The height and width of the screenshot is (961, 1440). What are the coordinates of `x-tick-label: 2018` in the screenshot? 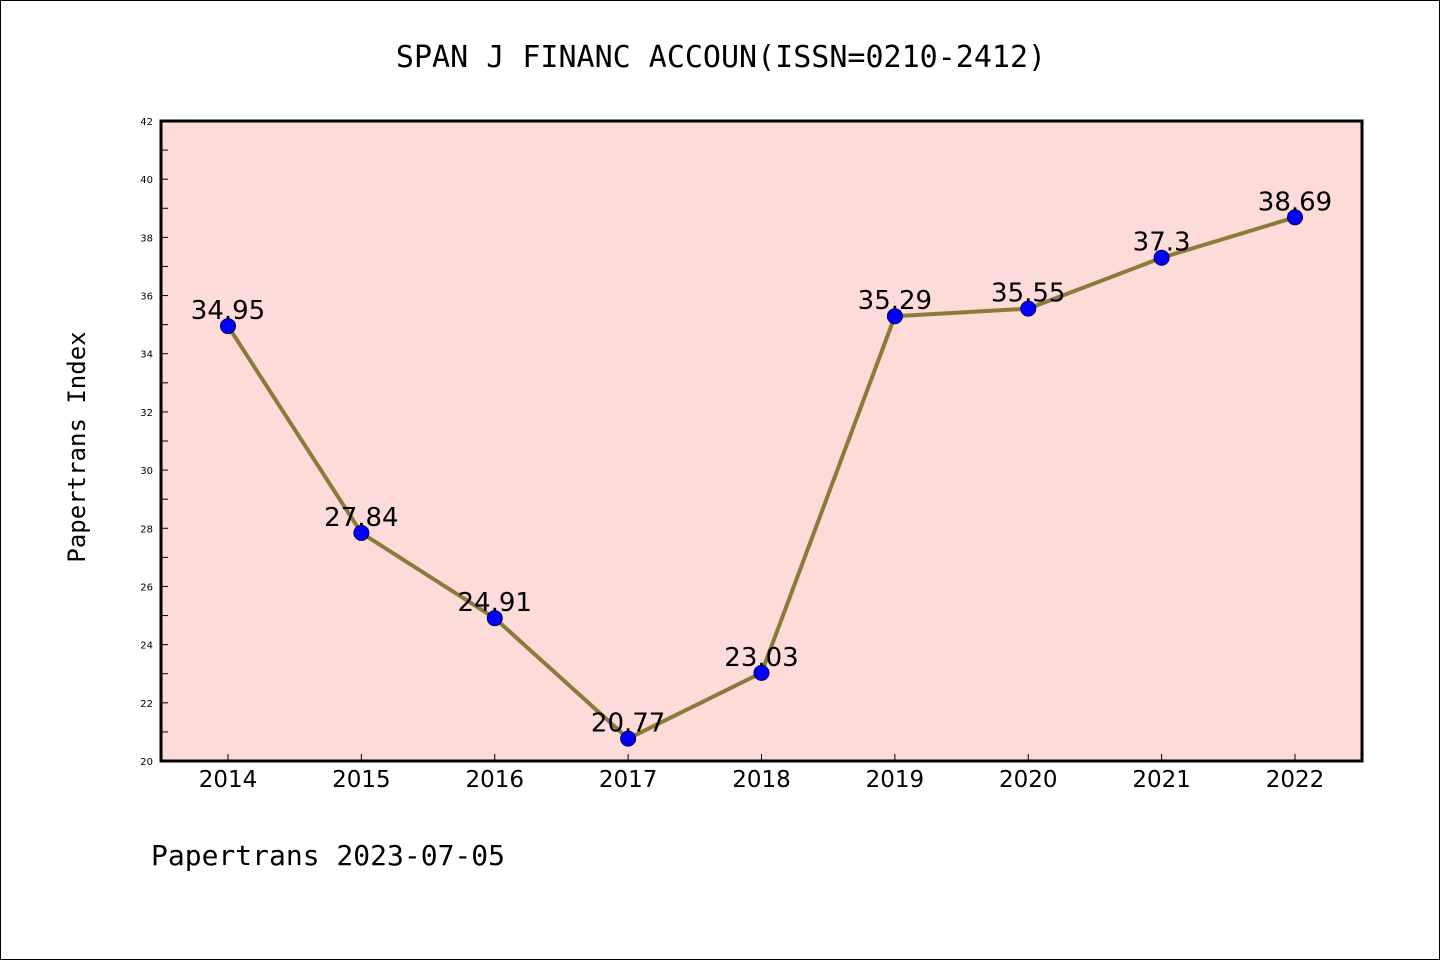 It's located at (761, 780).